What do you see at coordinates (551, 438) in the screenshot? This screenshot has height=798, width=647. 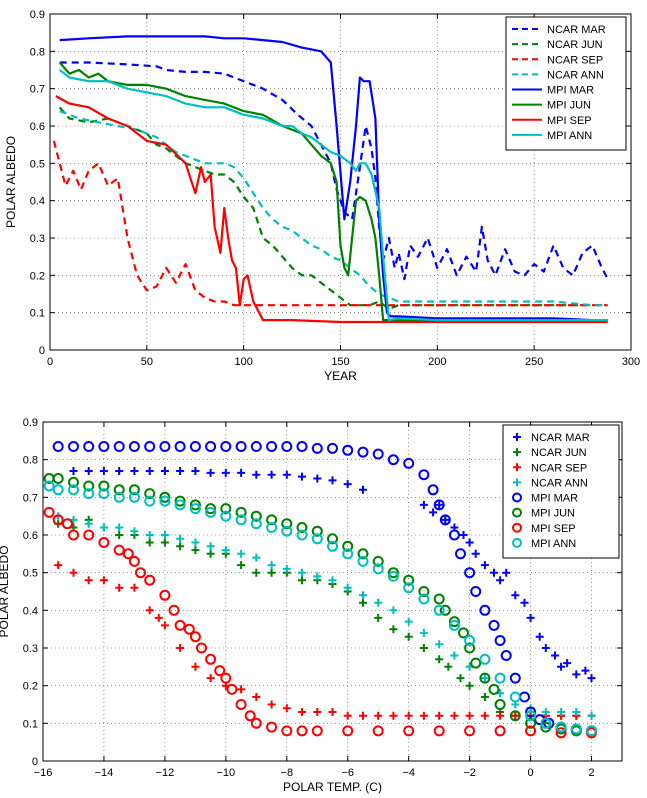 I see `legend-item: NCAR MAR` at bounding box center [551, 438].